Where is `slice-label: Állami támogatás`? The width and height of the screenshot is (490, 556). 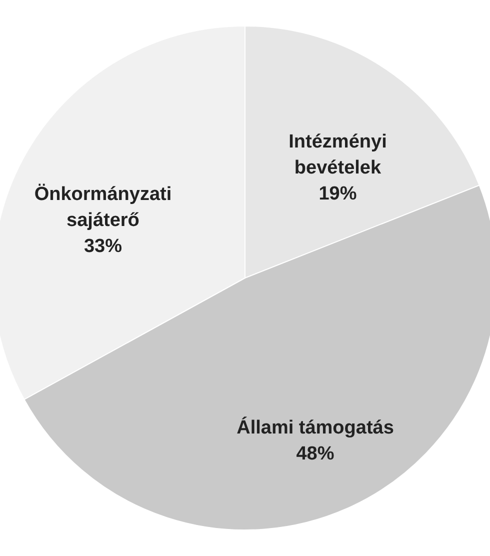 slice-label: Állami támogatás is located at coordinates (315, 427).